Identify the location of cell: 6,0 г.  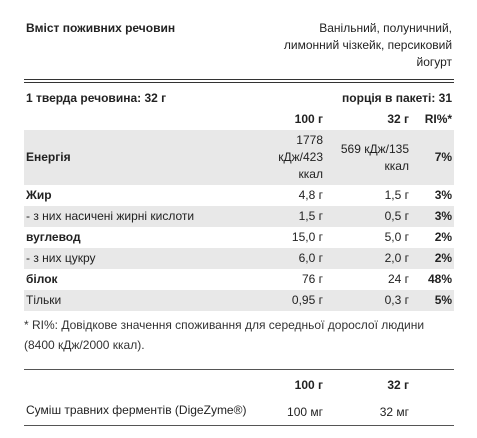
(287, 258).